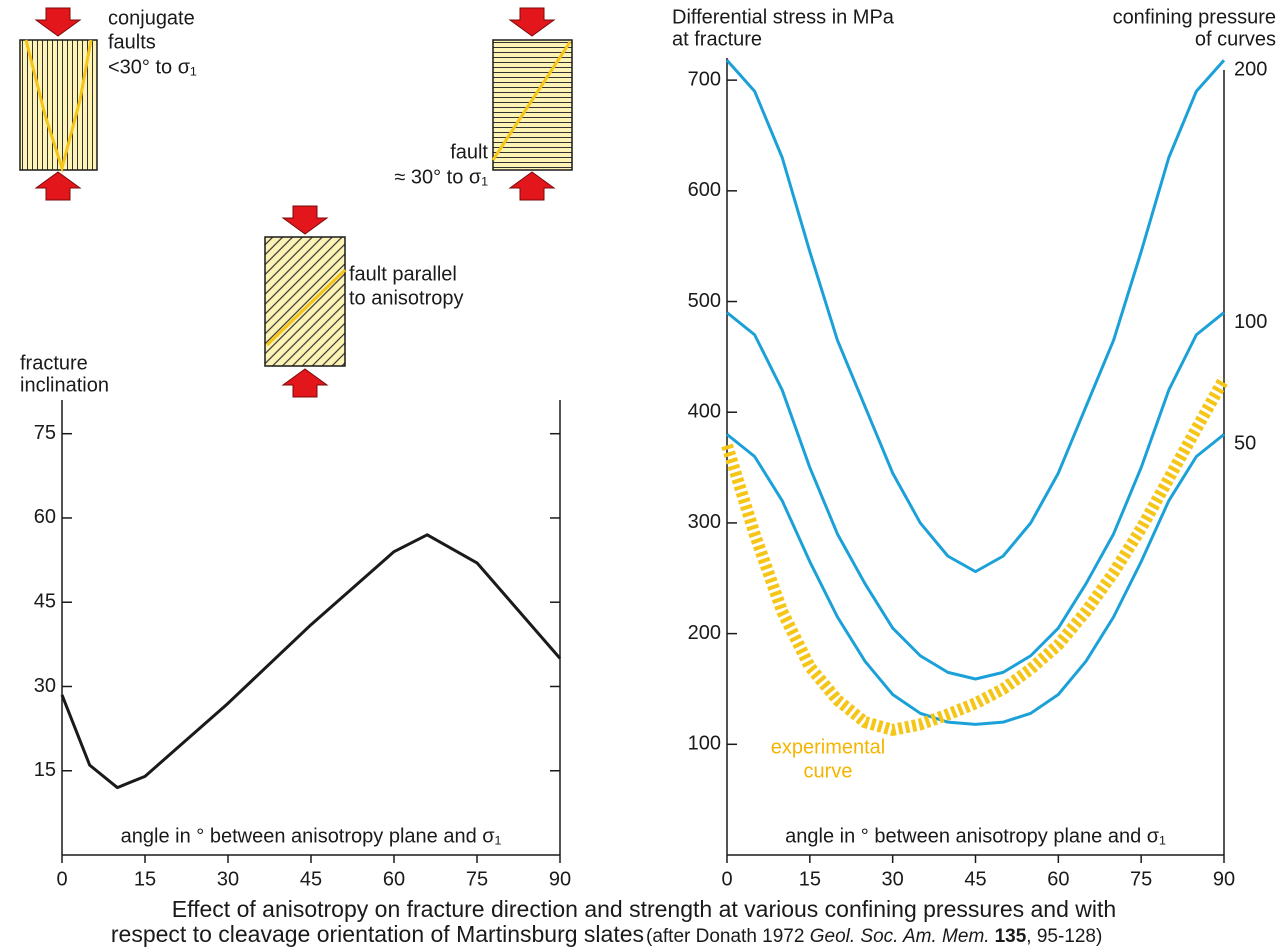  What do you see at coordinates (54, 363) in the screenshot?
I see `y-axis-label: fracture` at bounding box center [54, 363].